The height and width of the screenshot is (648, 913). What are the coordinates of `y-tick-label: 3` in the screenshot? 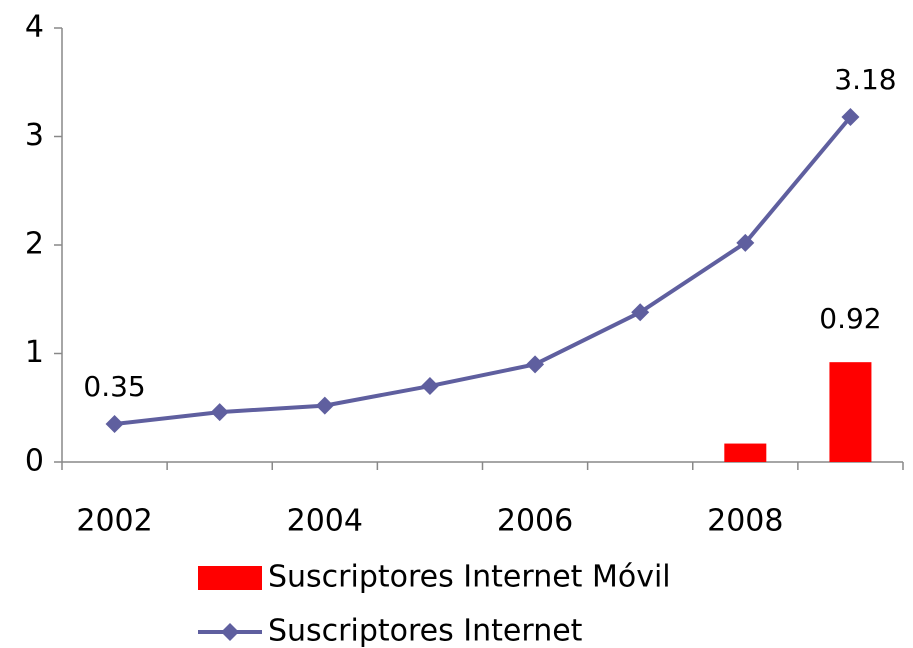 It's located at (34, 135).